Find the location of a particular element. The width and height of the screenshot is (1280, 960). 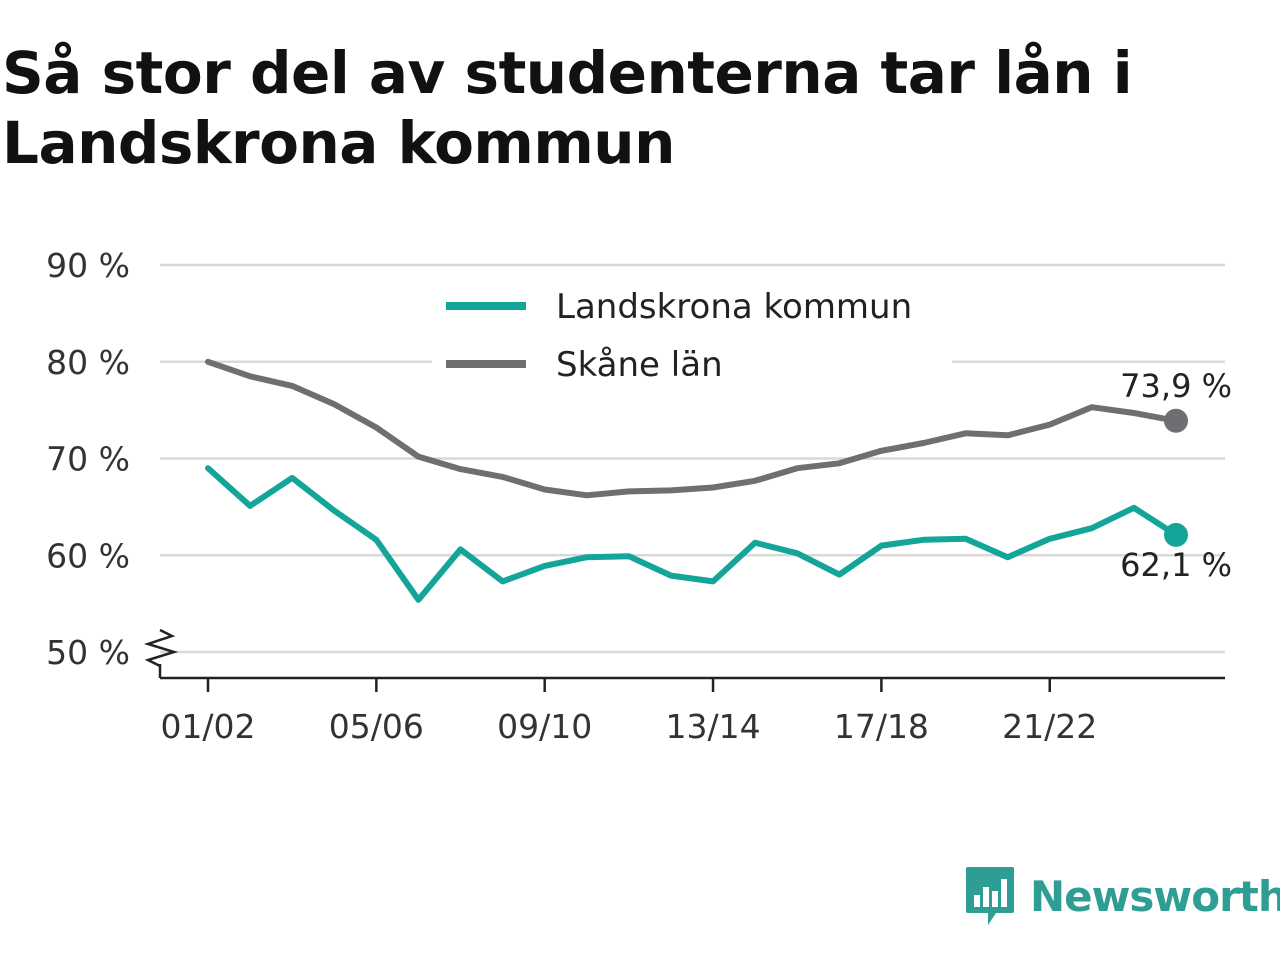

x-tick-label: 01/02 is located at coordinates (207, 726).